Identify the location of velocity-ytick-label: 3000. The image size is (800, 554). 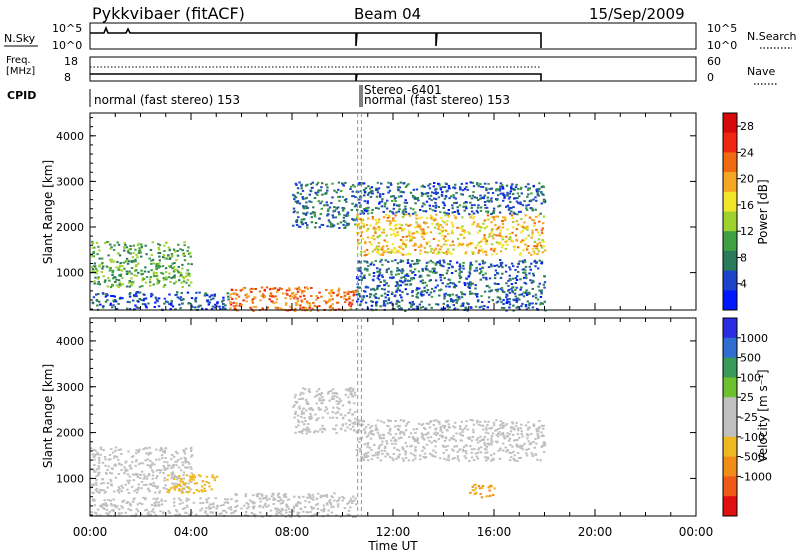
(70, 387).